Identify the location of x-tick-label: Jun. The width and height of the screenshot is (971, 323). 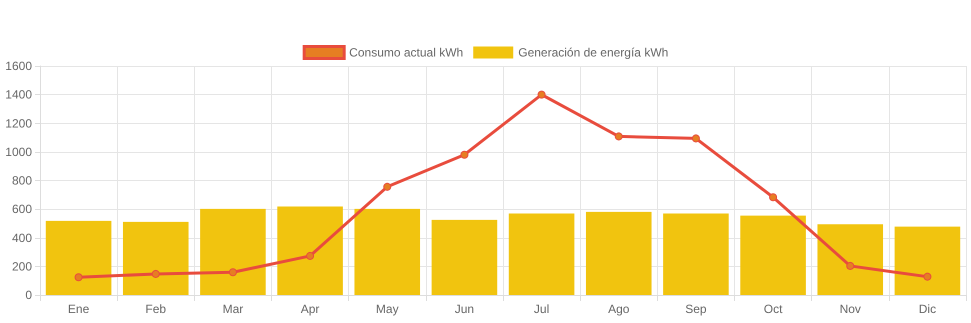
(464, 309).